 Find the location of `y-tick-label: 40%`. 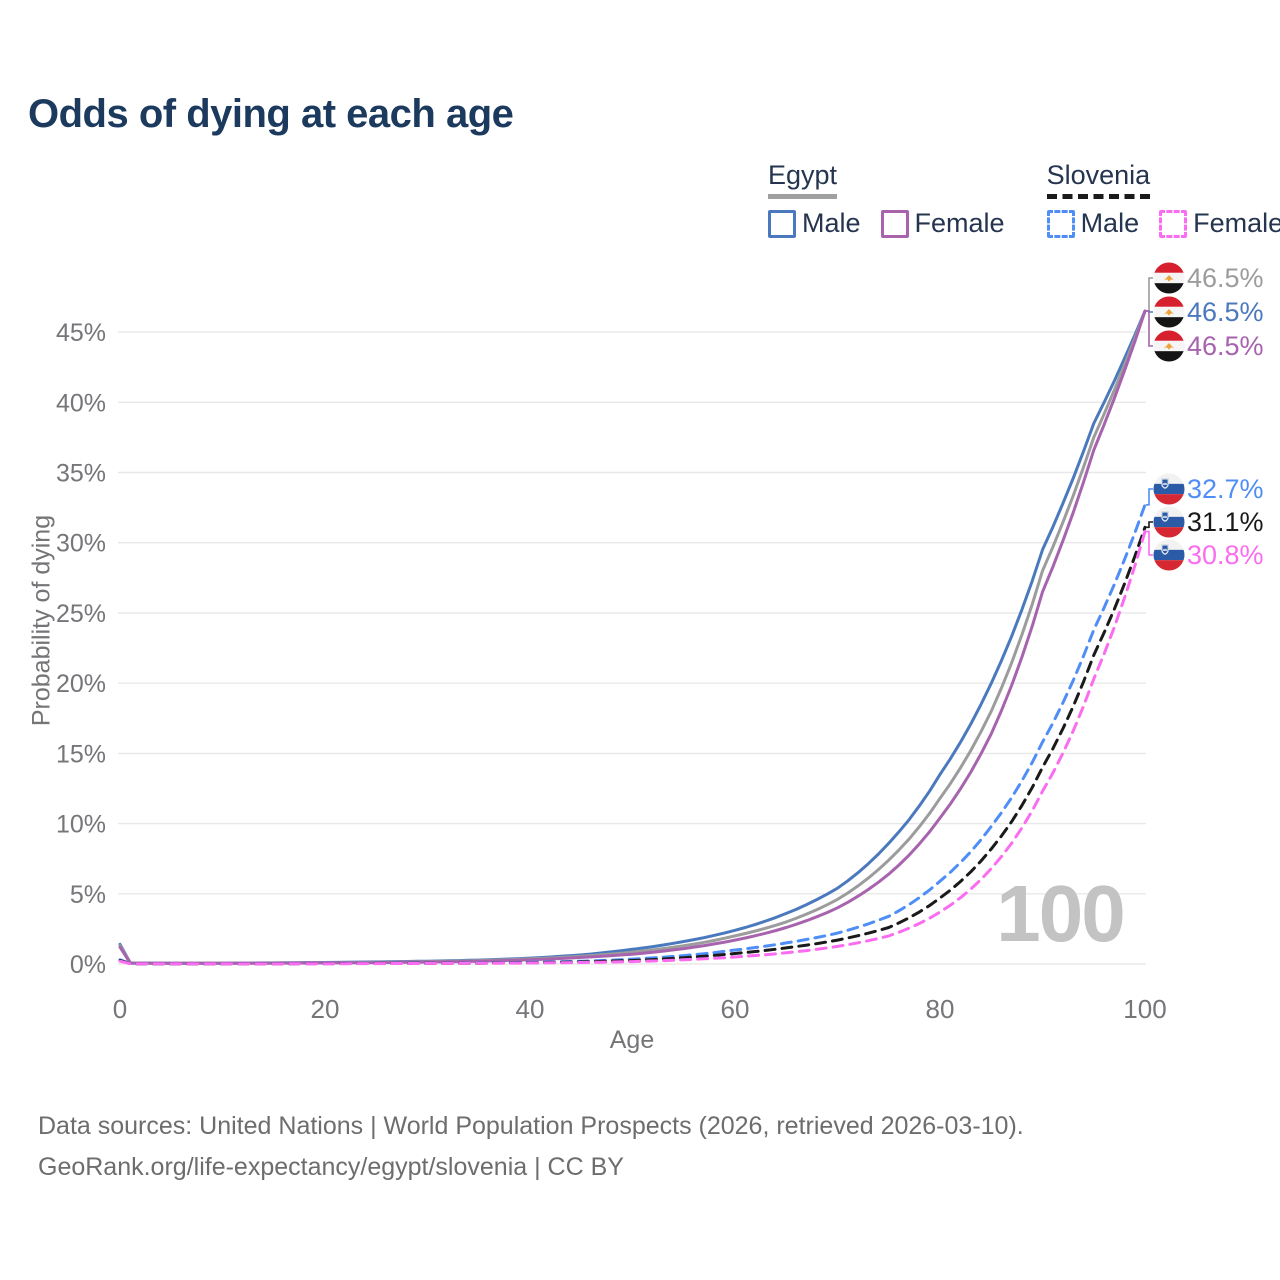

y-tick-label: 40% is located at coordinates (81, 403).